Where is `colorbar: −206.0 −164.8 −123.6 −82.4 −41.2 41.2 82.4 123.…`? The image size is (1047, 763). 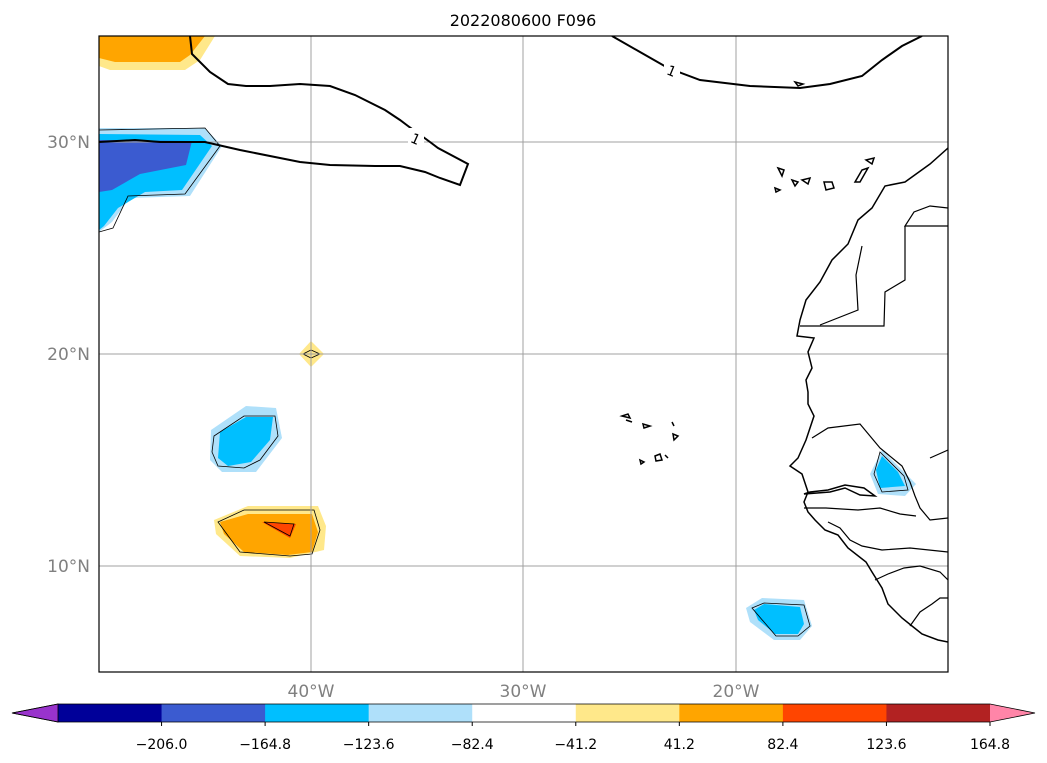 colorbar: −206.0 −164.8 −123.6 −82.4 −41.2 41.2 82.4 123.… is located at coordinates (523, 728).